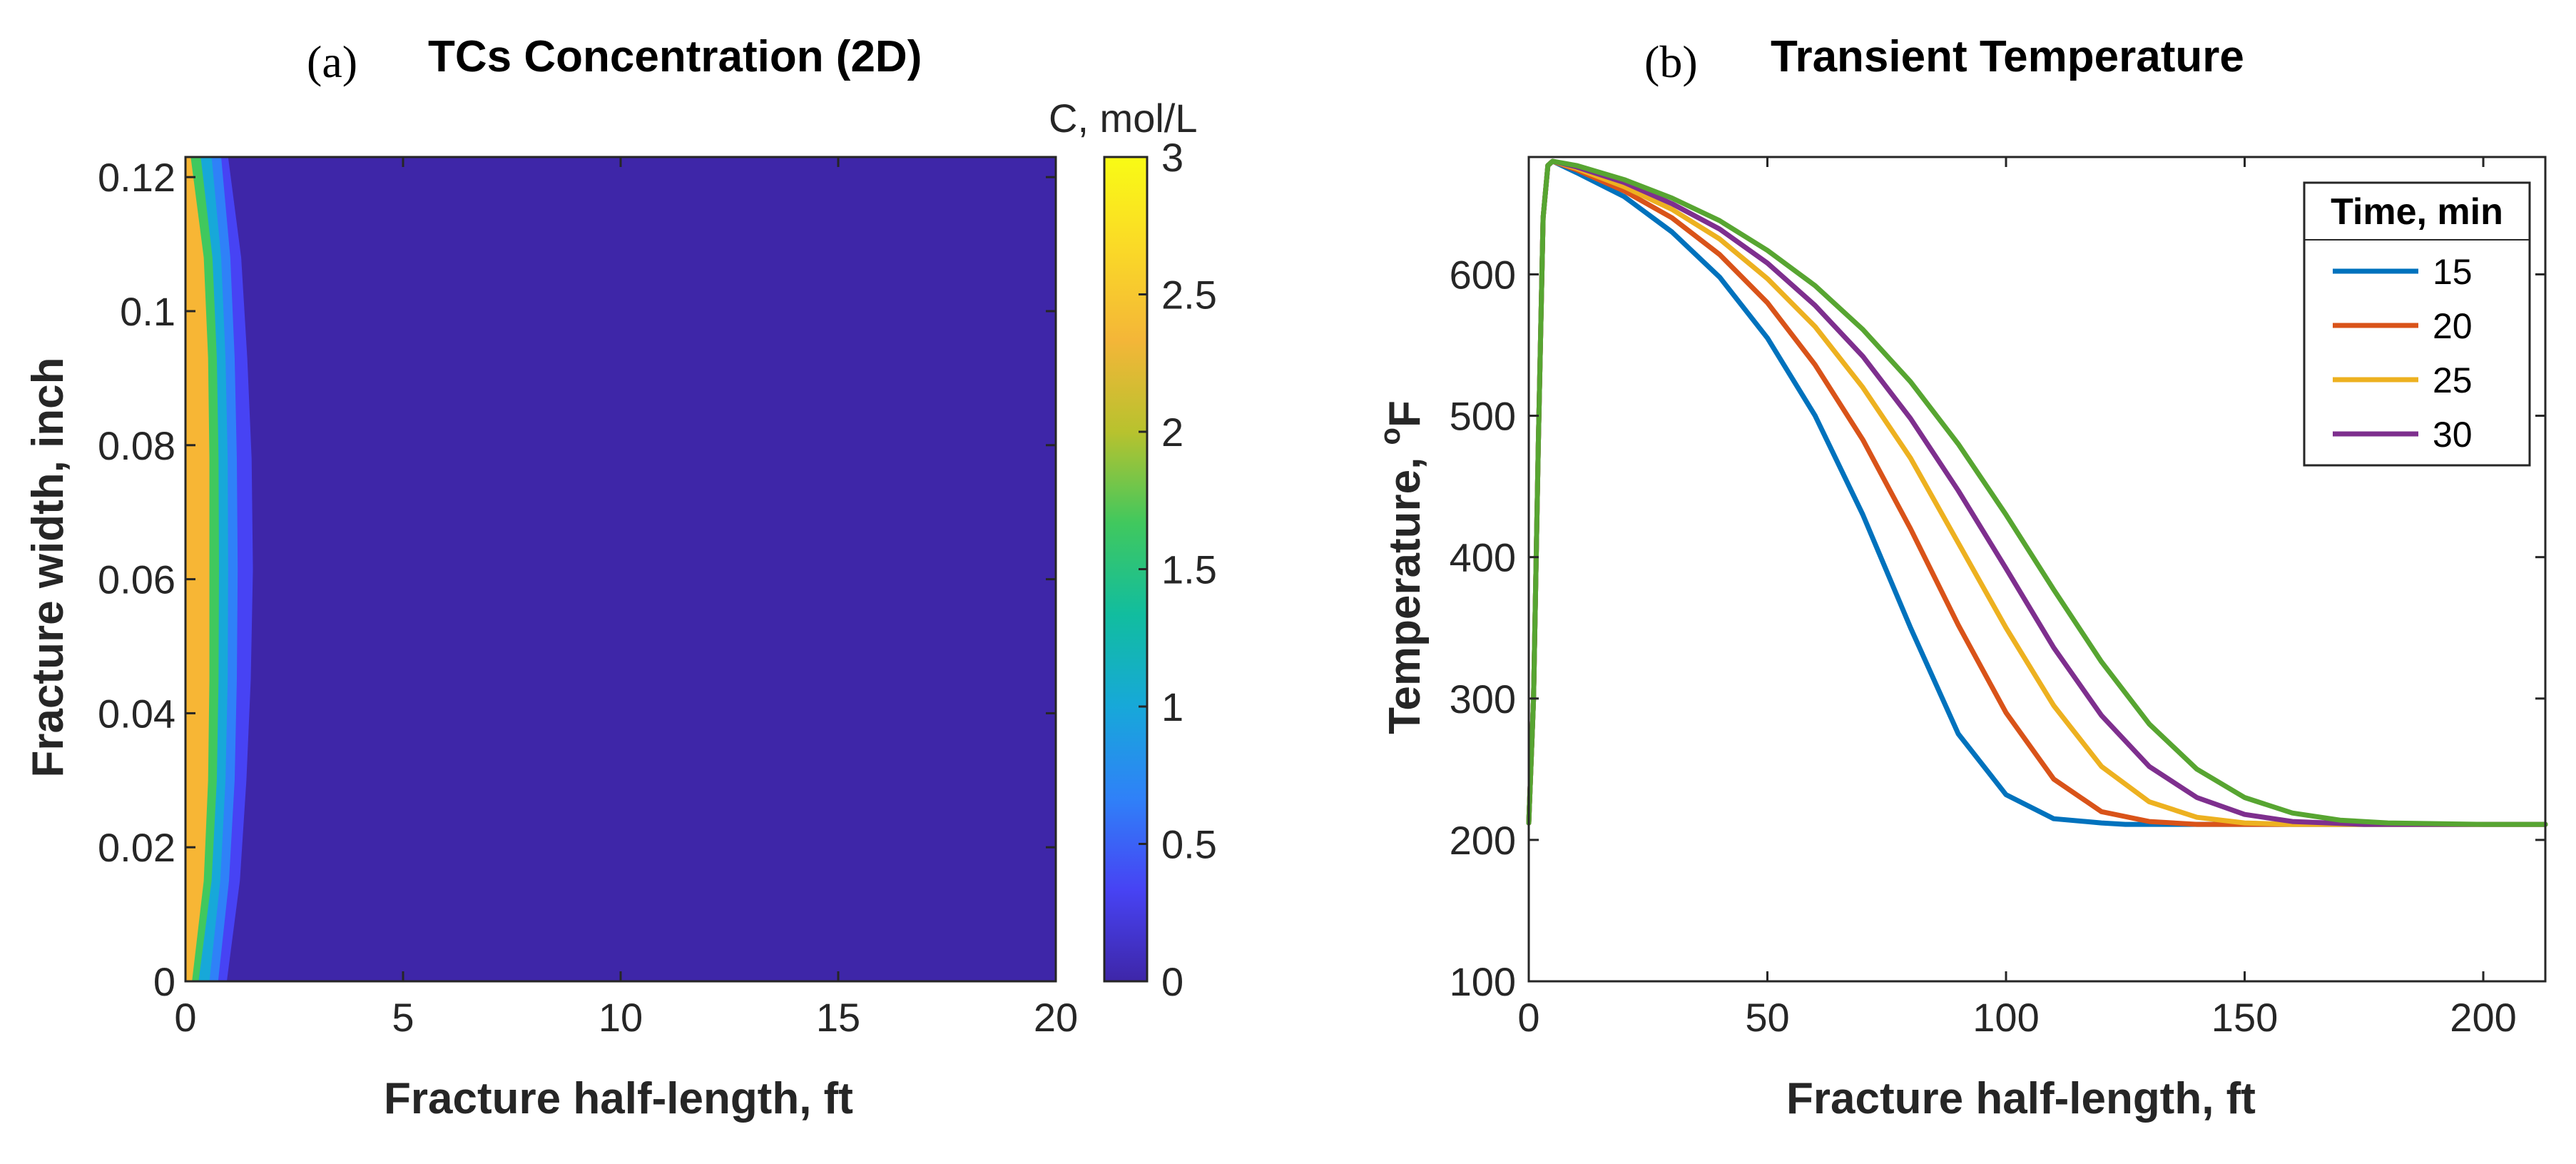 The width and height of the screenshot is (2576, 1164). What do you see at coordinates (1405, 413) in the screenshot?
I see `line-y-axis-label-unit: F` at bounding box center [1405, 413].